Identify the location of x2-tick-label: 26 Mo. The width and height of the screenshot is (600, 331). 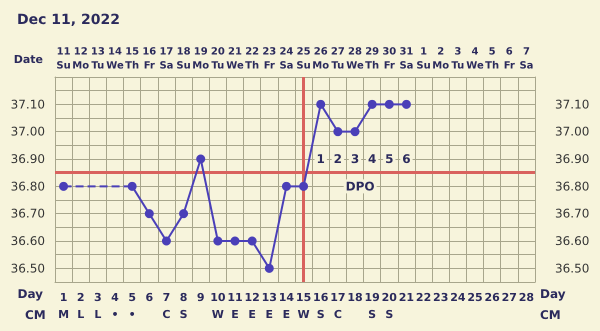
(321, 59).